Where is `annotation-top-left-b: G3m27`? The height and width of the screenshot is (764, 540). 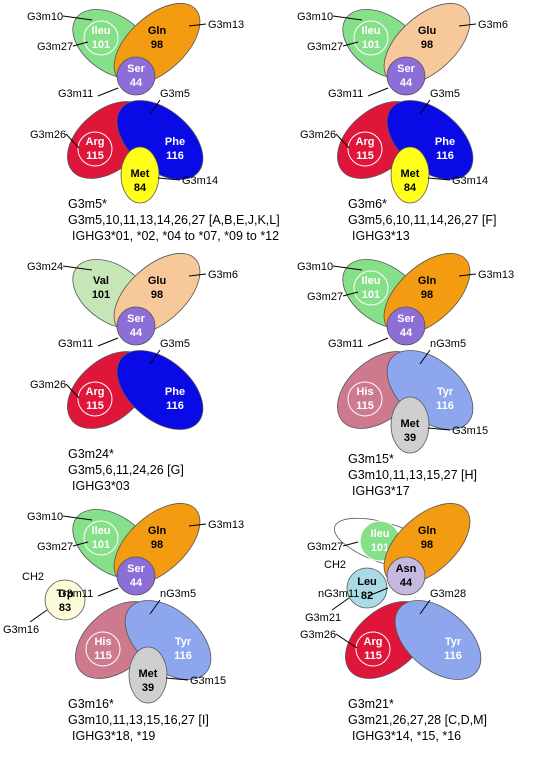 annotation-top-left-b: G3m27 is located at coordinates (325, 547).